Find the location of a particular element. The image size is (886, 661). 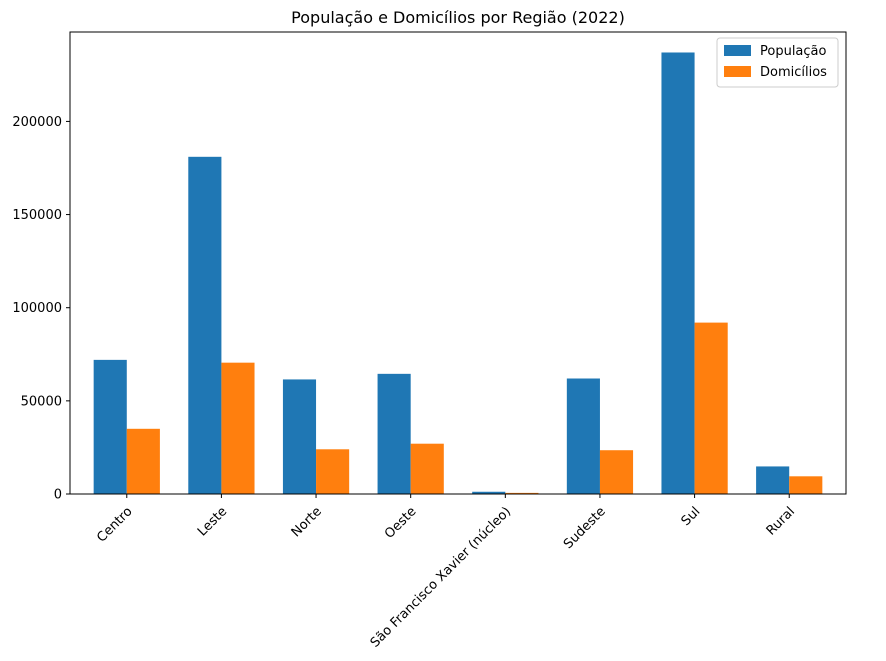

legend: População Domicílios is located at coordinates (777, 62).